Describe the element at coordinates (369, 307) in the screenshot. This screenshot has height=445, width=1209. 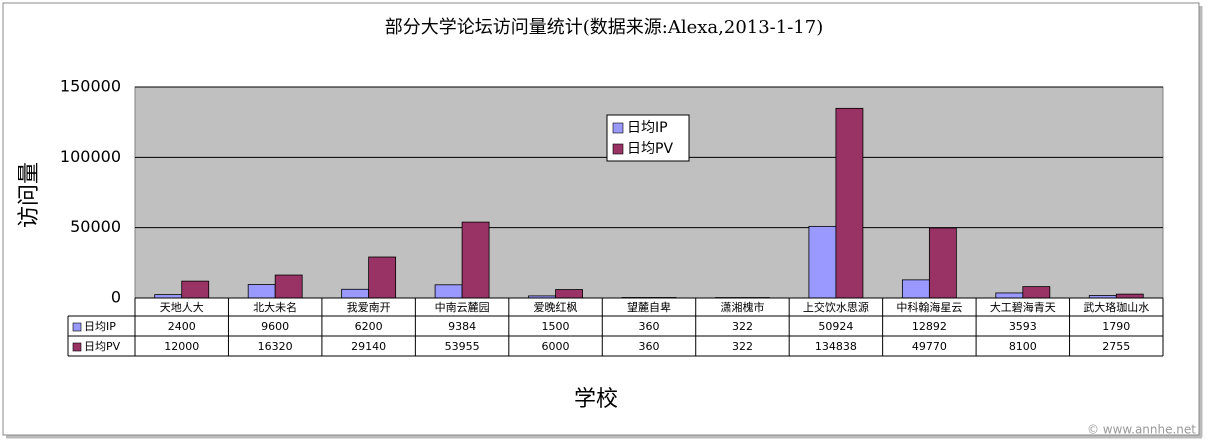
I see `x-tick-label: 我爱南开` at that location.